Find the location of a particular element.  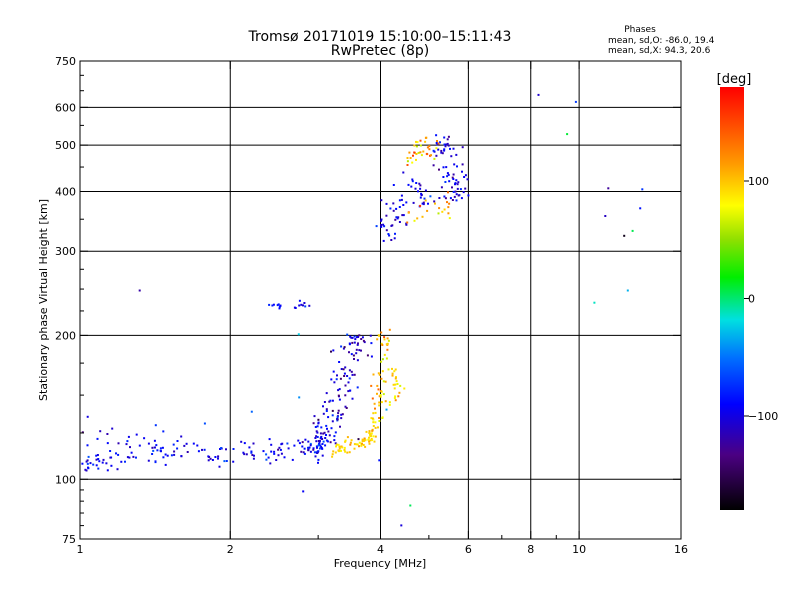

phases-o-stats: mean, sd,O: -86.0, 19.4 is located at coordinates (661, 41).